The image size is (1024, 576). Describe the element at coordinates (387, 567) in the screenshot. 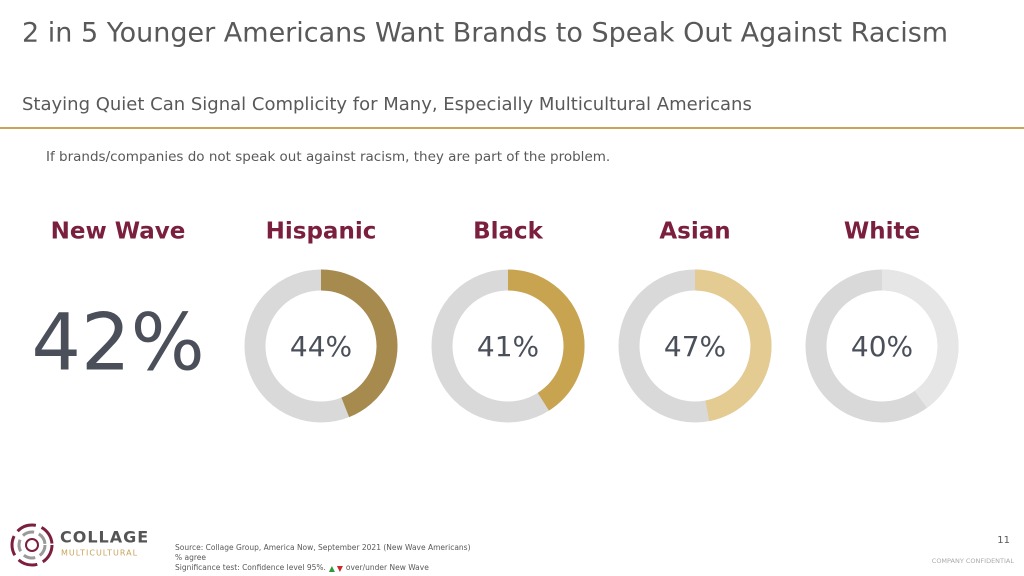

I see `significance-end: over/under New Wave` at that location.